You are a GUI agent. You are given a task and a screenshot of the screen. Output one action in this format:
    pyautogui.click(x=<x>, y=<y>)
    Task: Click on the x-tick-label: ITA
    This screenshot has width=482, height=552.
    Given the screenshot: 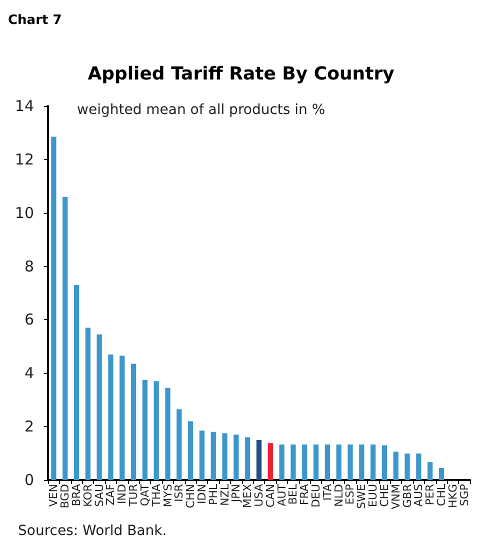 What is the action you would take?
    pyautogui.click(x=327, y=492)
    